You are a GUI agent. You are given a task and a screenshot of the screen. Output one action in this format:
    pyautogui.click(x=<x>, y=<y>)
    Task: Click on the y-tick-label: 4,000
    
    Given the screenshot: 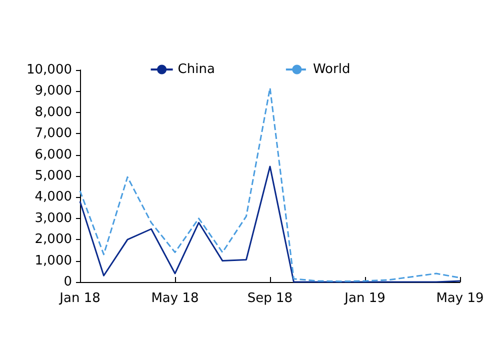 What is the action you would take?
    pyautogui.click(x=53, y=197)
    